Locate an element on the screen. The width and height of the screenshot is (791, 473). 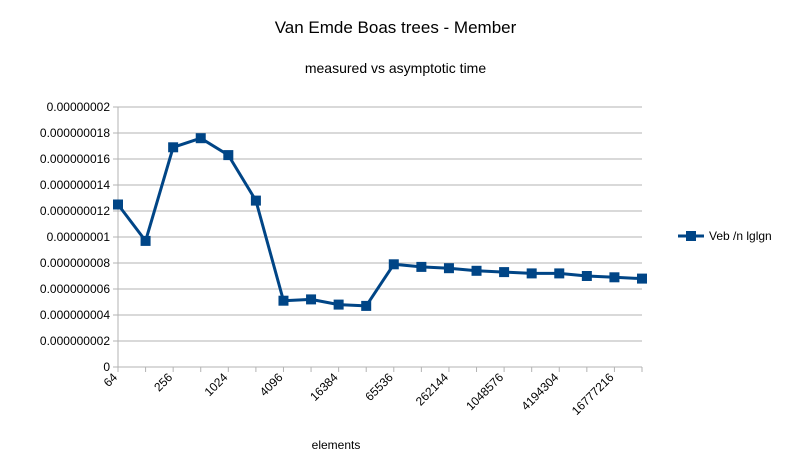
x-tick-label: 16384 is located at coordinates (324, 387).